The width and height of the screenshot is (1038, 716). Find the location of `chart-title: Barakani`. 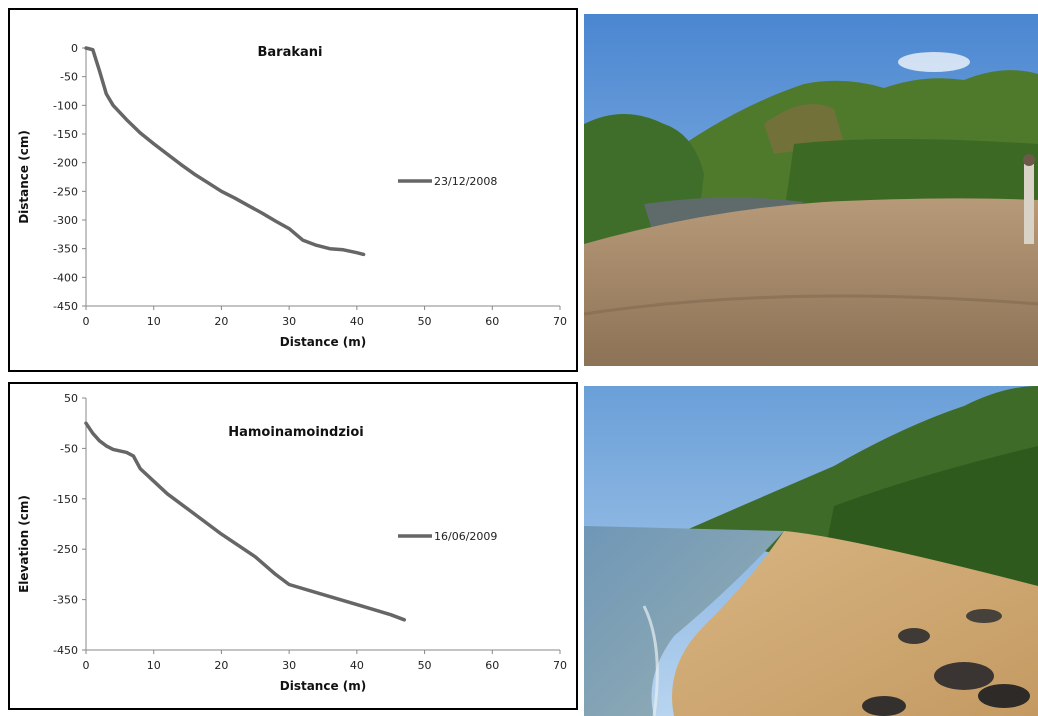

chart-title: Barakani is located at coordinates (290, 52).